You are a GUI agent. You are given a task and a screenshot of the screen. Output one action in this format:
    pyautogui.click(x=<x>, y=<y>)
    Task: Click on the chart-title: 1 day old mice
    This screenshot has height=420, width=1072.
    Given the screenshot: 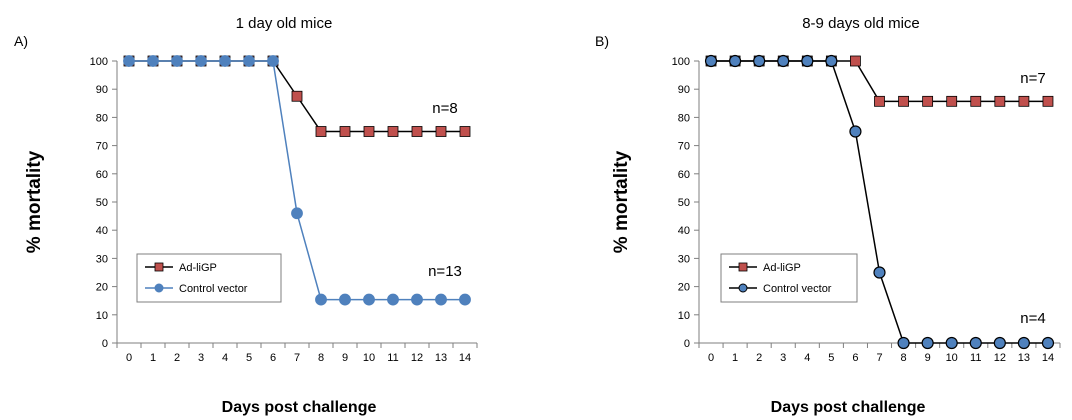 What is the action you would take?
    pyautogui.click(x=284, y=23)
    